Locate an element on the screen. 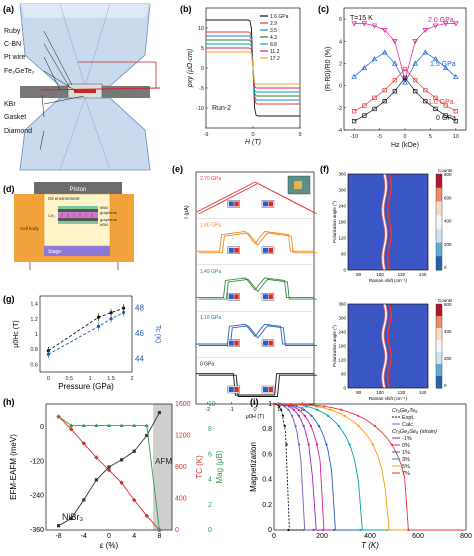 The height and width of the screenshot is (556, 474). c-xtick: 5 is located at coordinates (430, 137).